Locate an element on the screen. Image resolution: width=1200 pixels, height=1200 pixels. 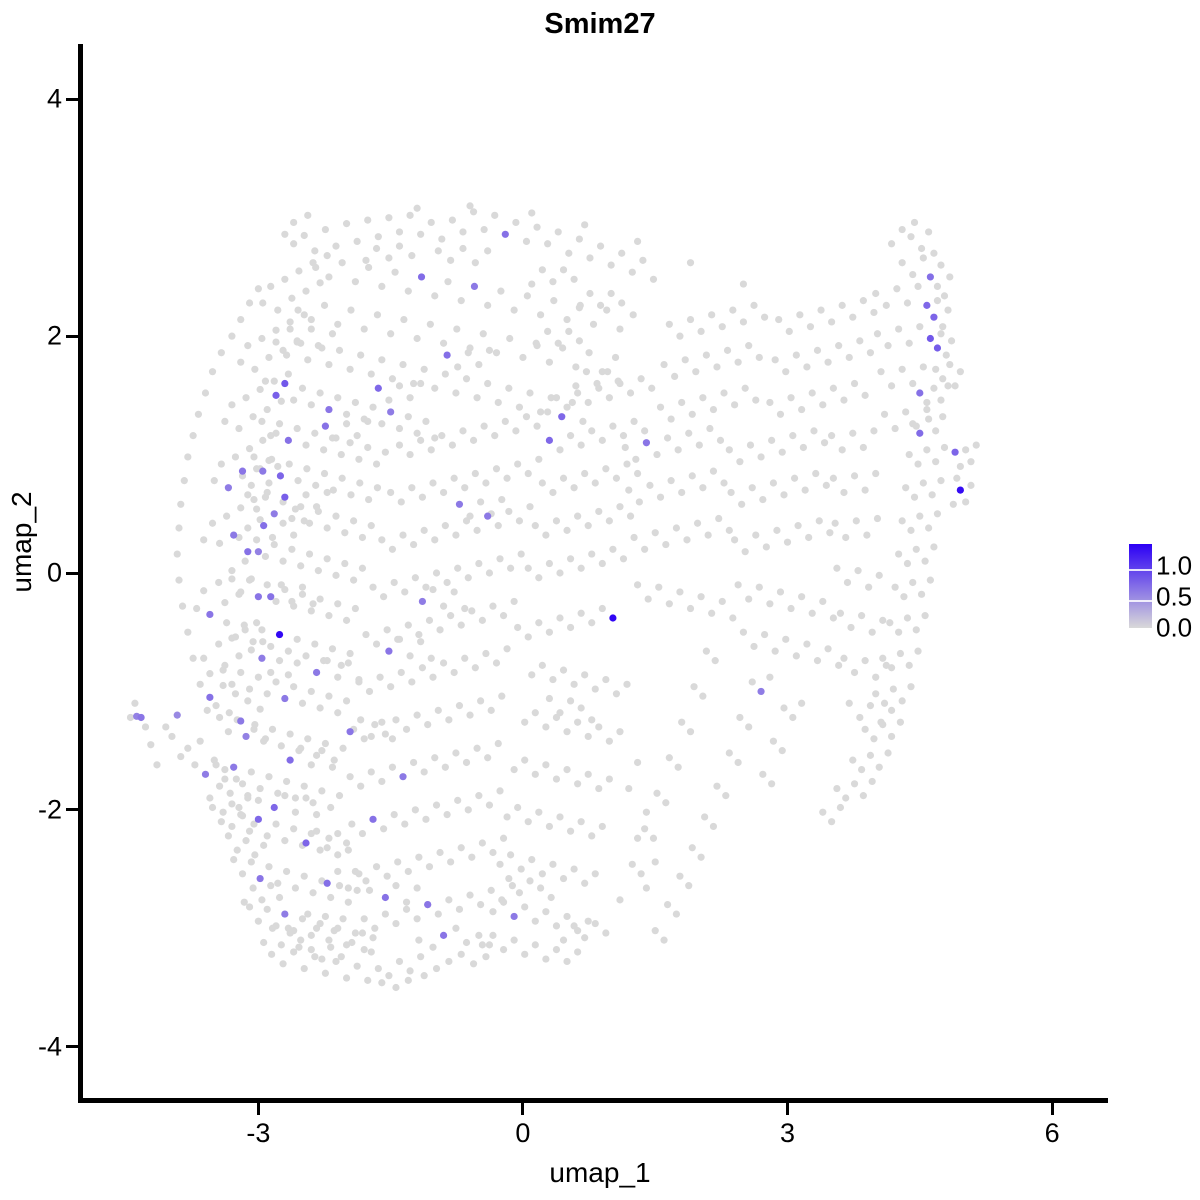
legend-tick-label: 1.0 is located at coordinates (1174, 565).